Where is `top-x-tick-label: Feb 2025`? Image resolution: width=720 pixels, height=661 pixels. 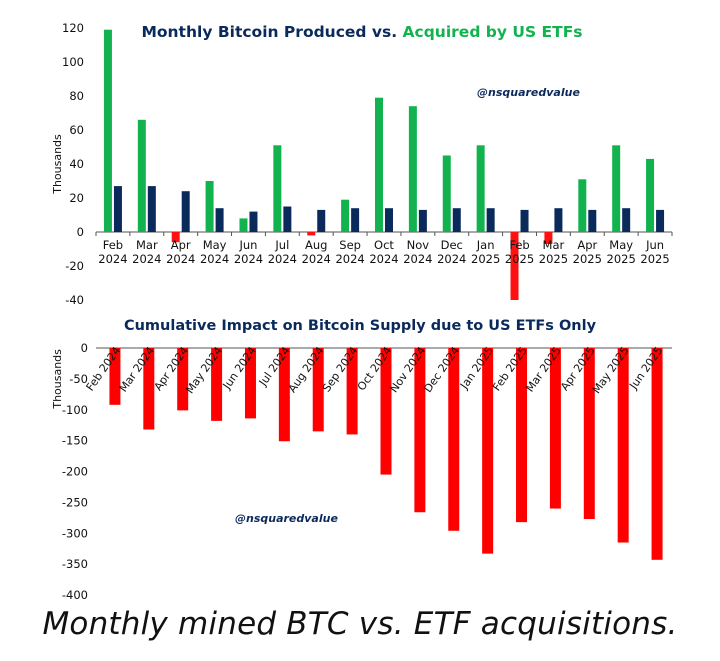 top-x-tick-label: Feb 2025 is located at coordinates (519, 252).